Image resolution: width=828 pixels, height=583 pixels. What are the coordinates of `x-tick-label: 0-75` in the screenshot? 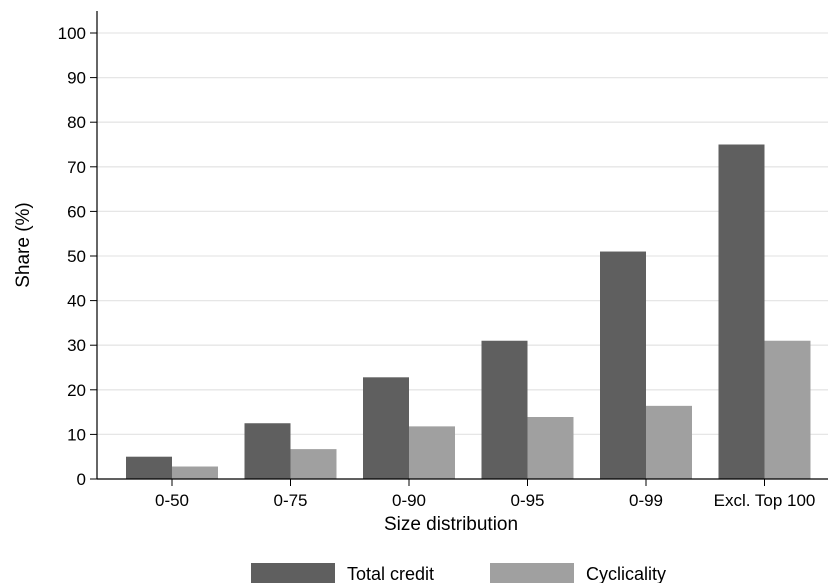 It's located at (290, 500).